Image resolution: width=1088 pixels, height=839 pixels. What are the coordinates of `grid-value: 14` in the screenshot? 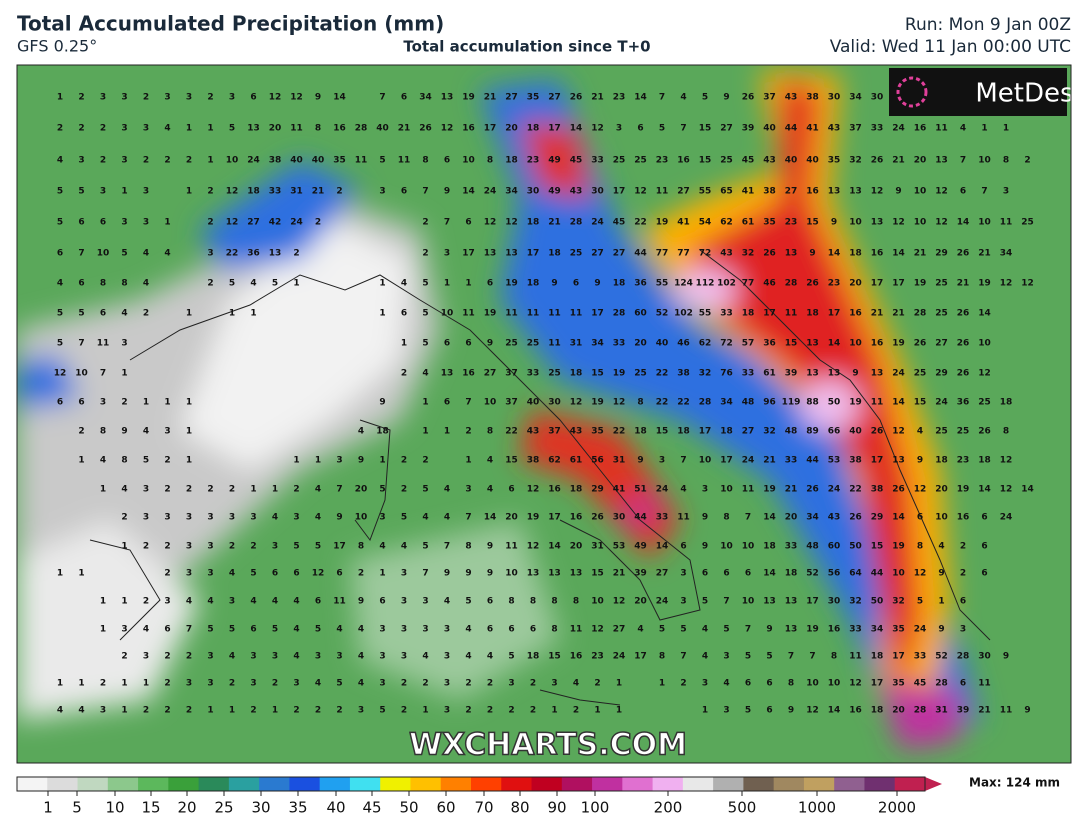 It's located at (769, 574).